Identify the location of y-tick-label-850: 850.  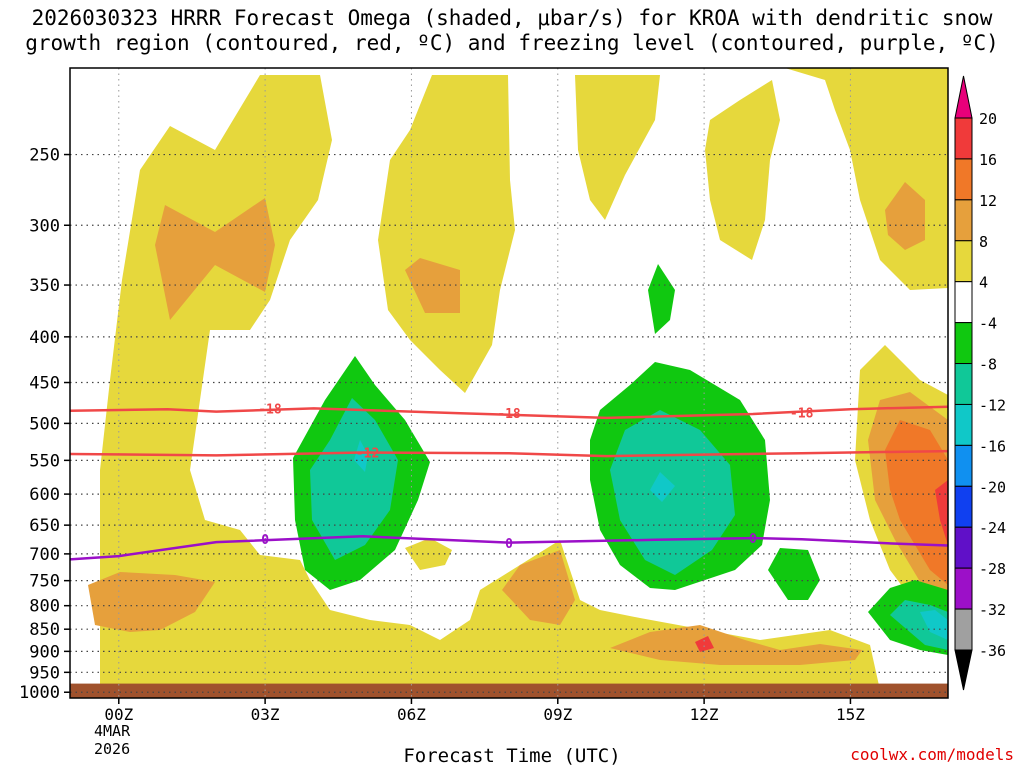
(44, 630).